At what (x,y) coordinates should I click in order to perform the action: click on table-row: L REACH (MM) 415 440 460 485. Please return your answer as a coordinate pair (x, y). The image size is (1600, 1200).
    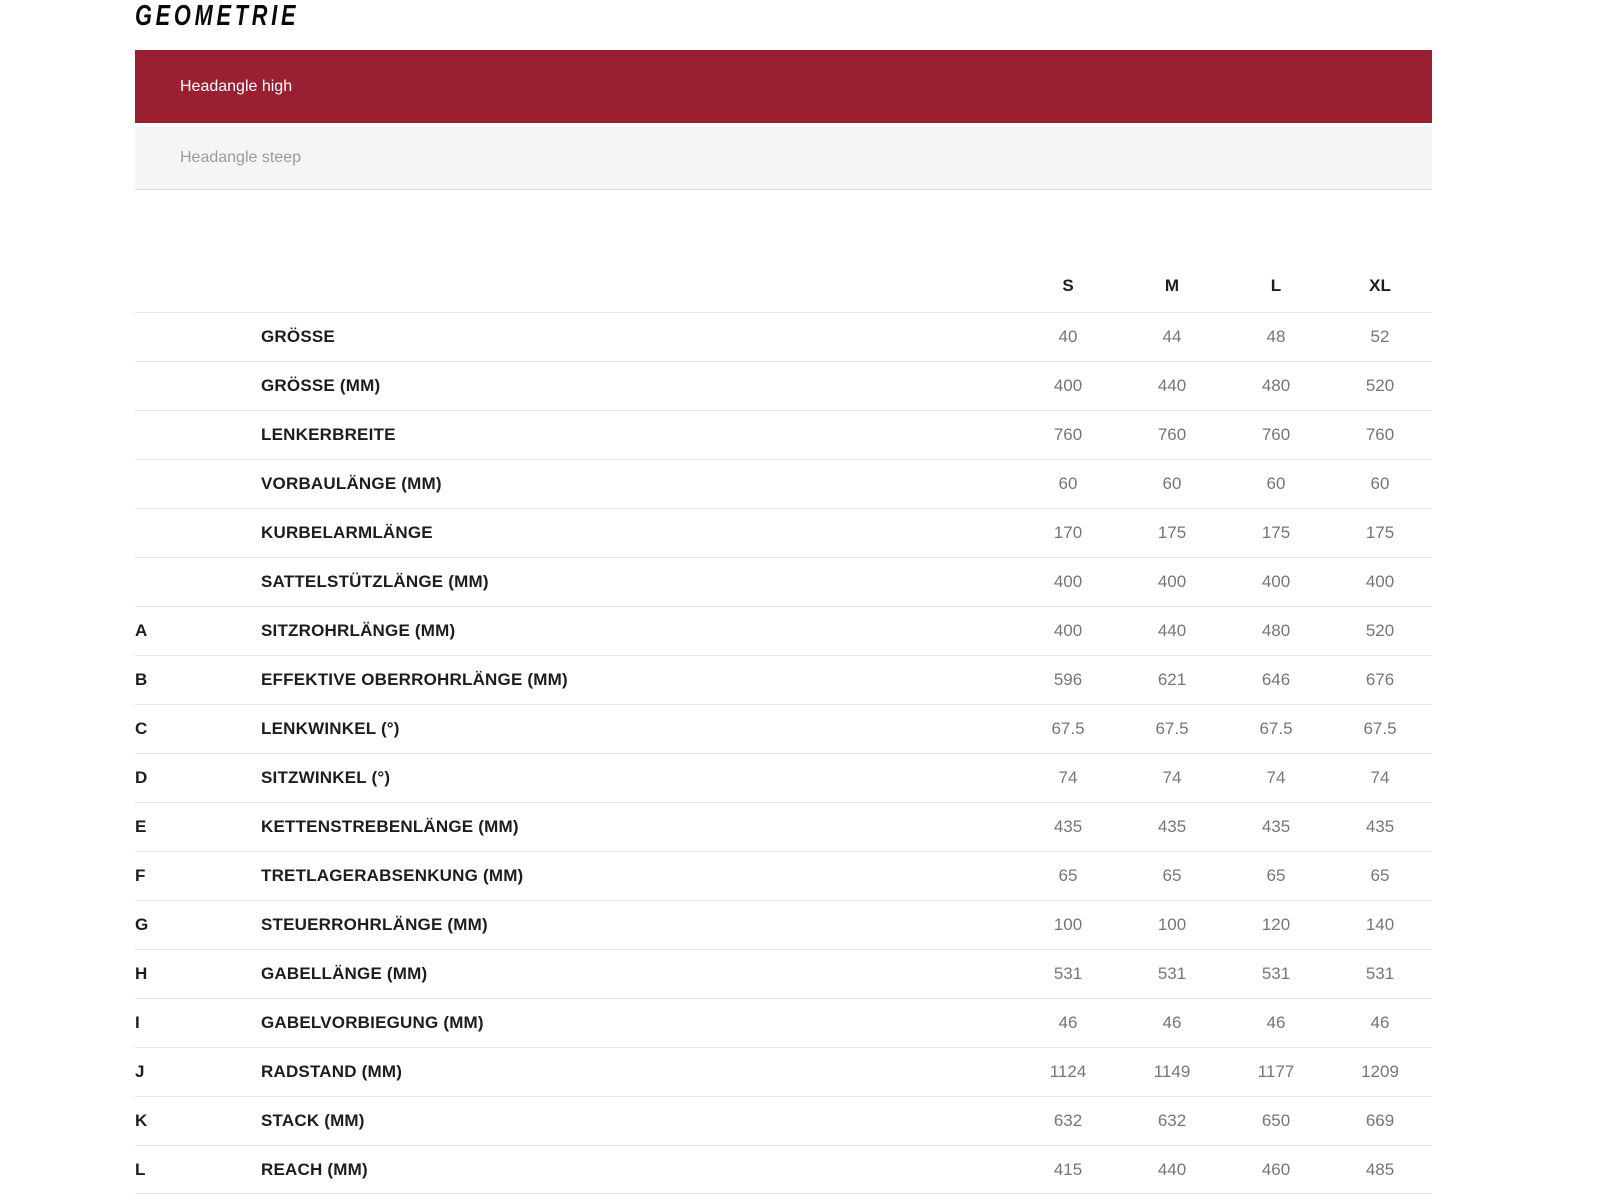
    Looking at the image, I should click on (783, 1169).